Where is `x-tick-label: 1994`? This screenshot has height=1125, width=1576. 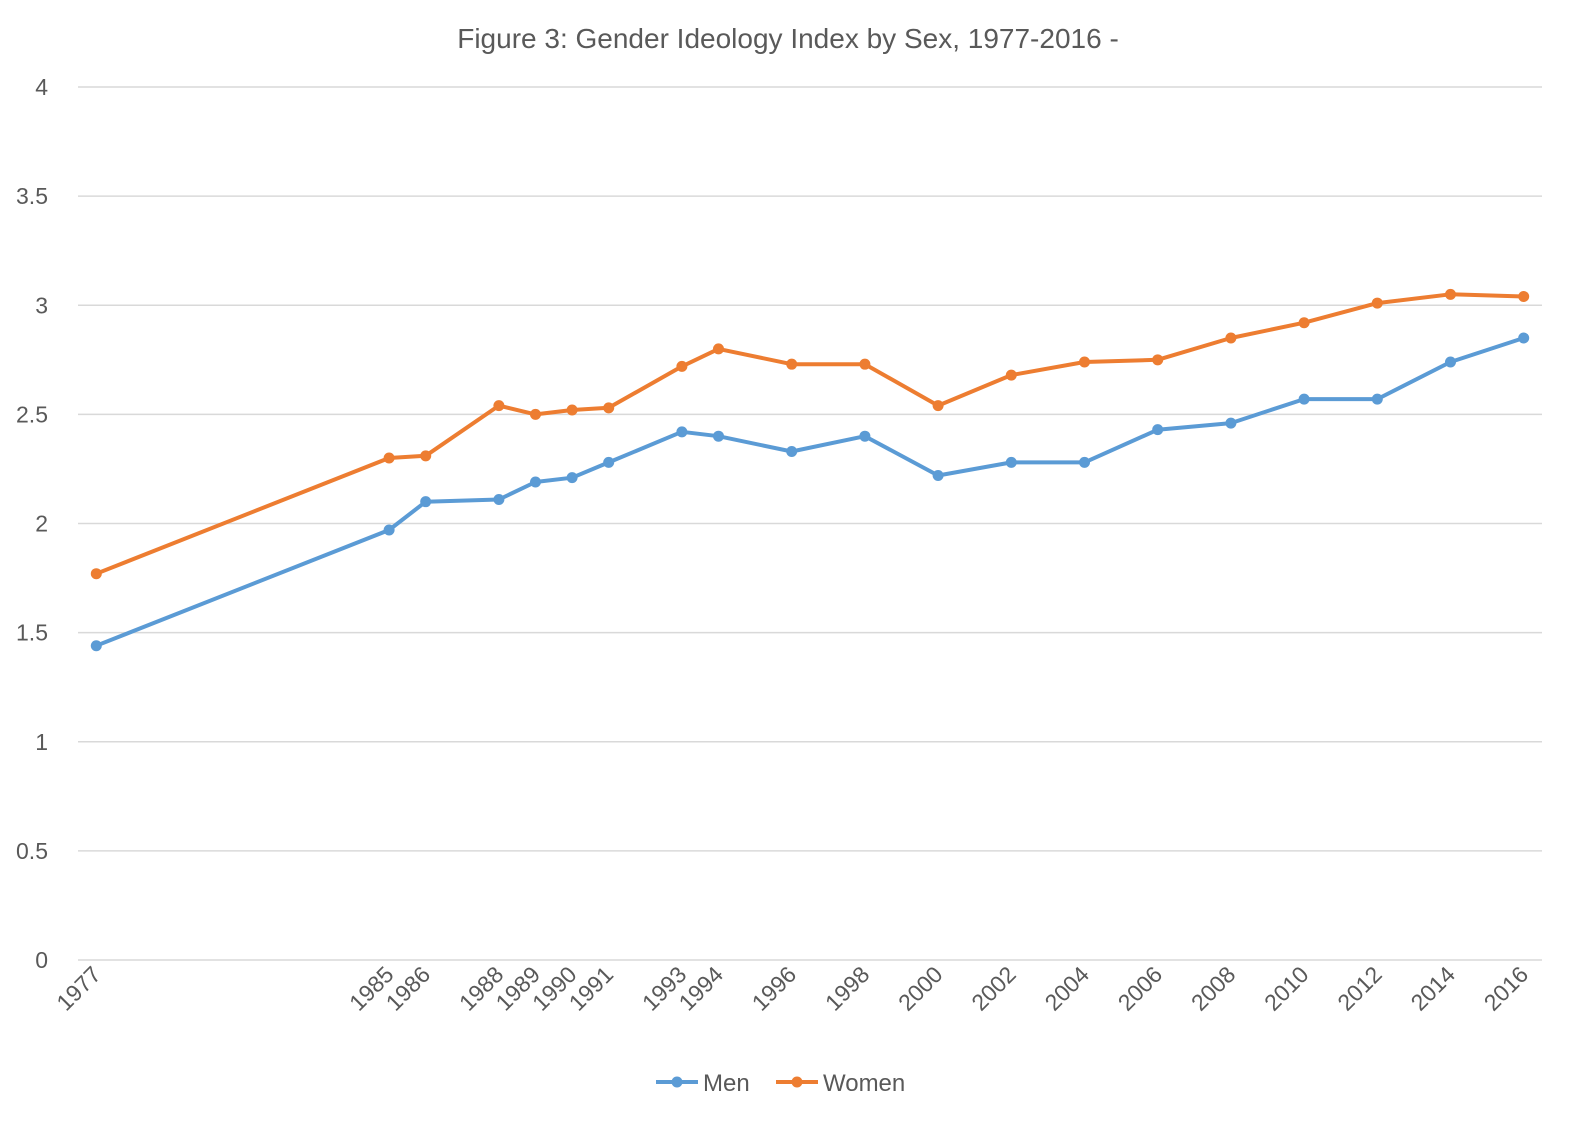
x-tick-label: 1994 is located at coordinates (700, 988).